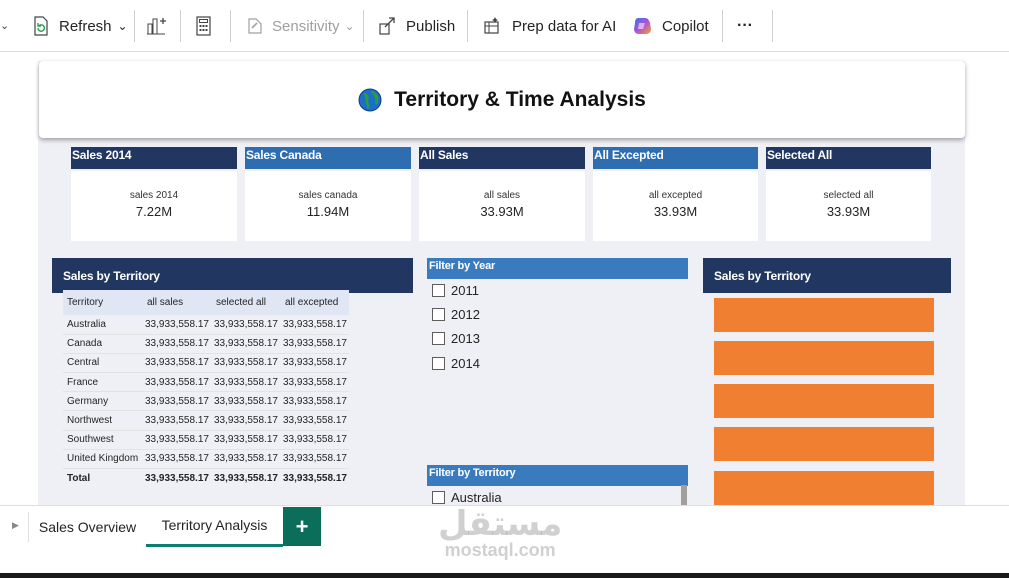 The width and height of the screenshot is (1009, 578). I want to click on new-visual-button, so click(156, 26).